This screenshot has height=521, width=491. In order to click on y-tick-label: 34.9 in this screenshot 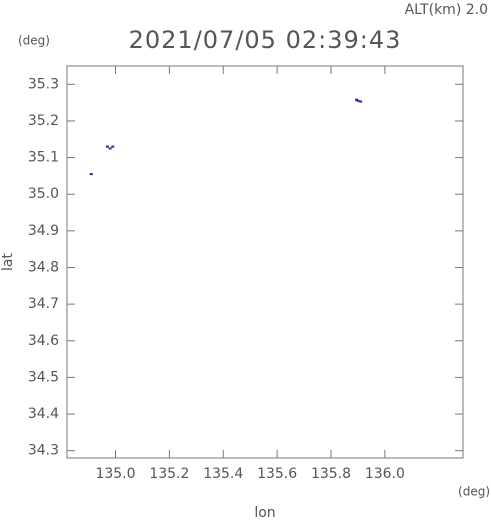, I will do `click(43, 231)`.